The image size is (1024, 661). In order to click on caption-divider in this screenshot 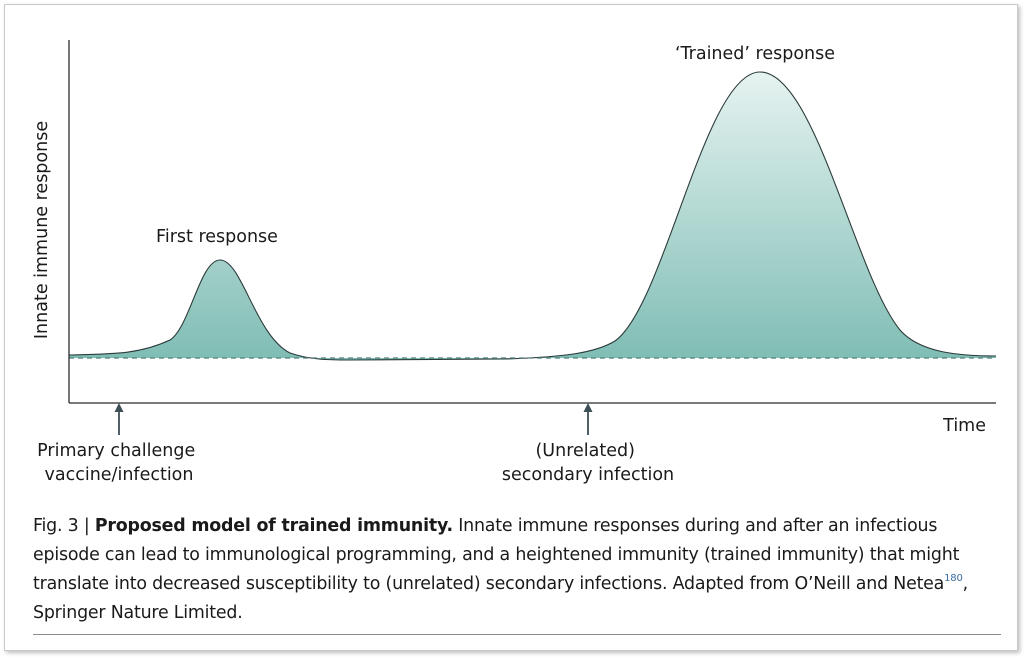, I will do `click(517, 634)`.